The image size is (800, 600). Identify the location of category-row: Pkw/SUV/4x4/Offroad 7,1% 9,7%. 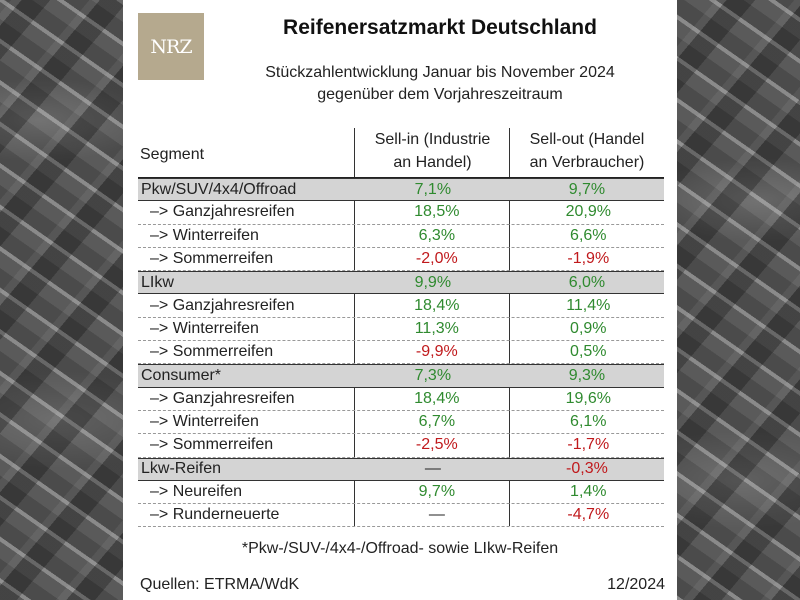
(401, 190).